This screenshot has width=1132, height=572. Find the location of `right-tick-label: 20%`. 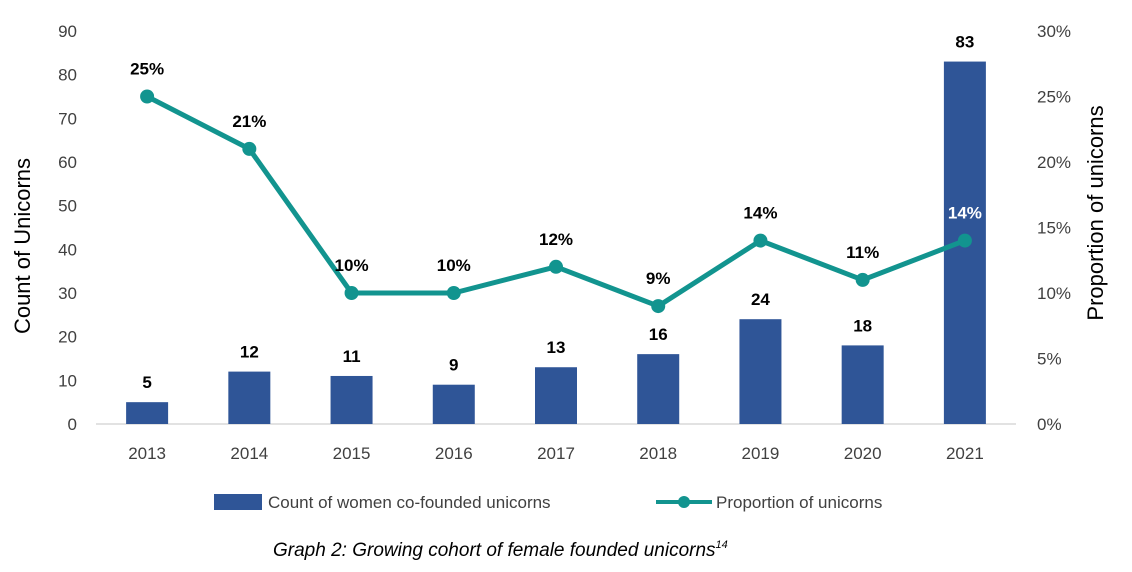

right-tick-label: 20% is located at coordinates (1054, 162).